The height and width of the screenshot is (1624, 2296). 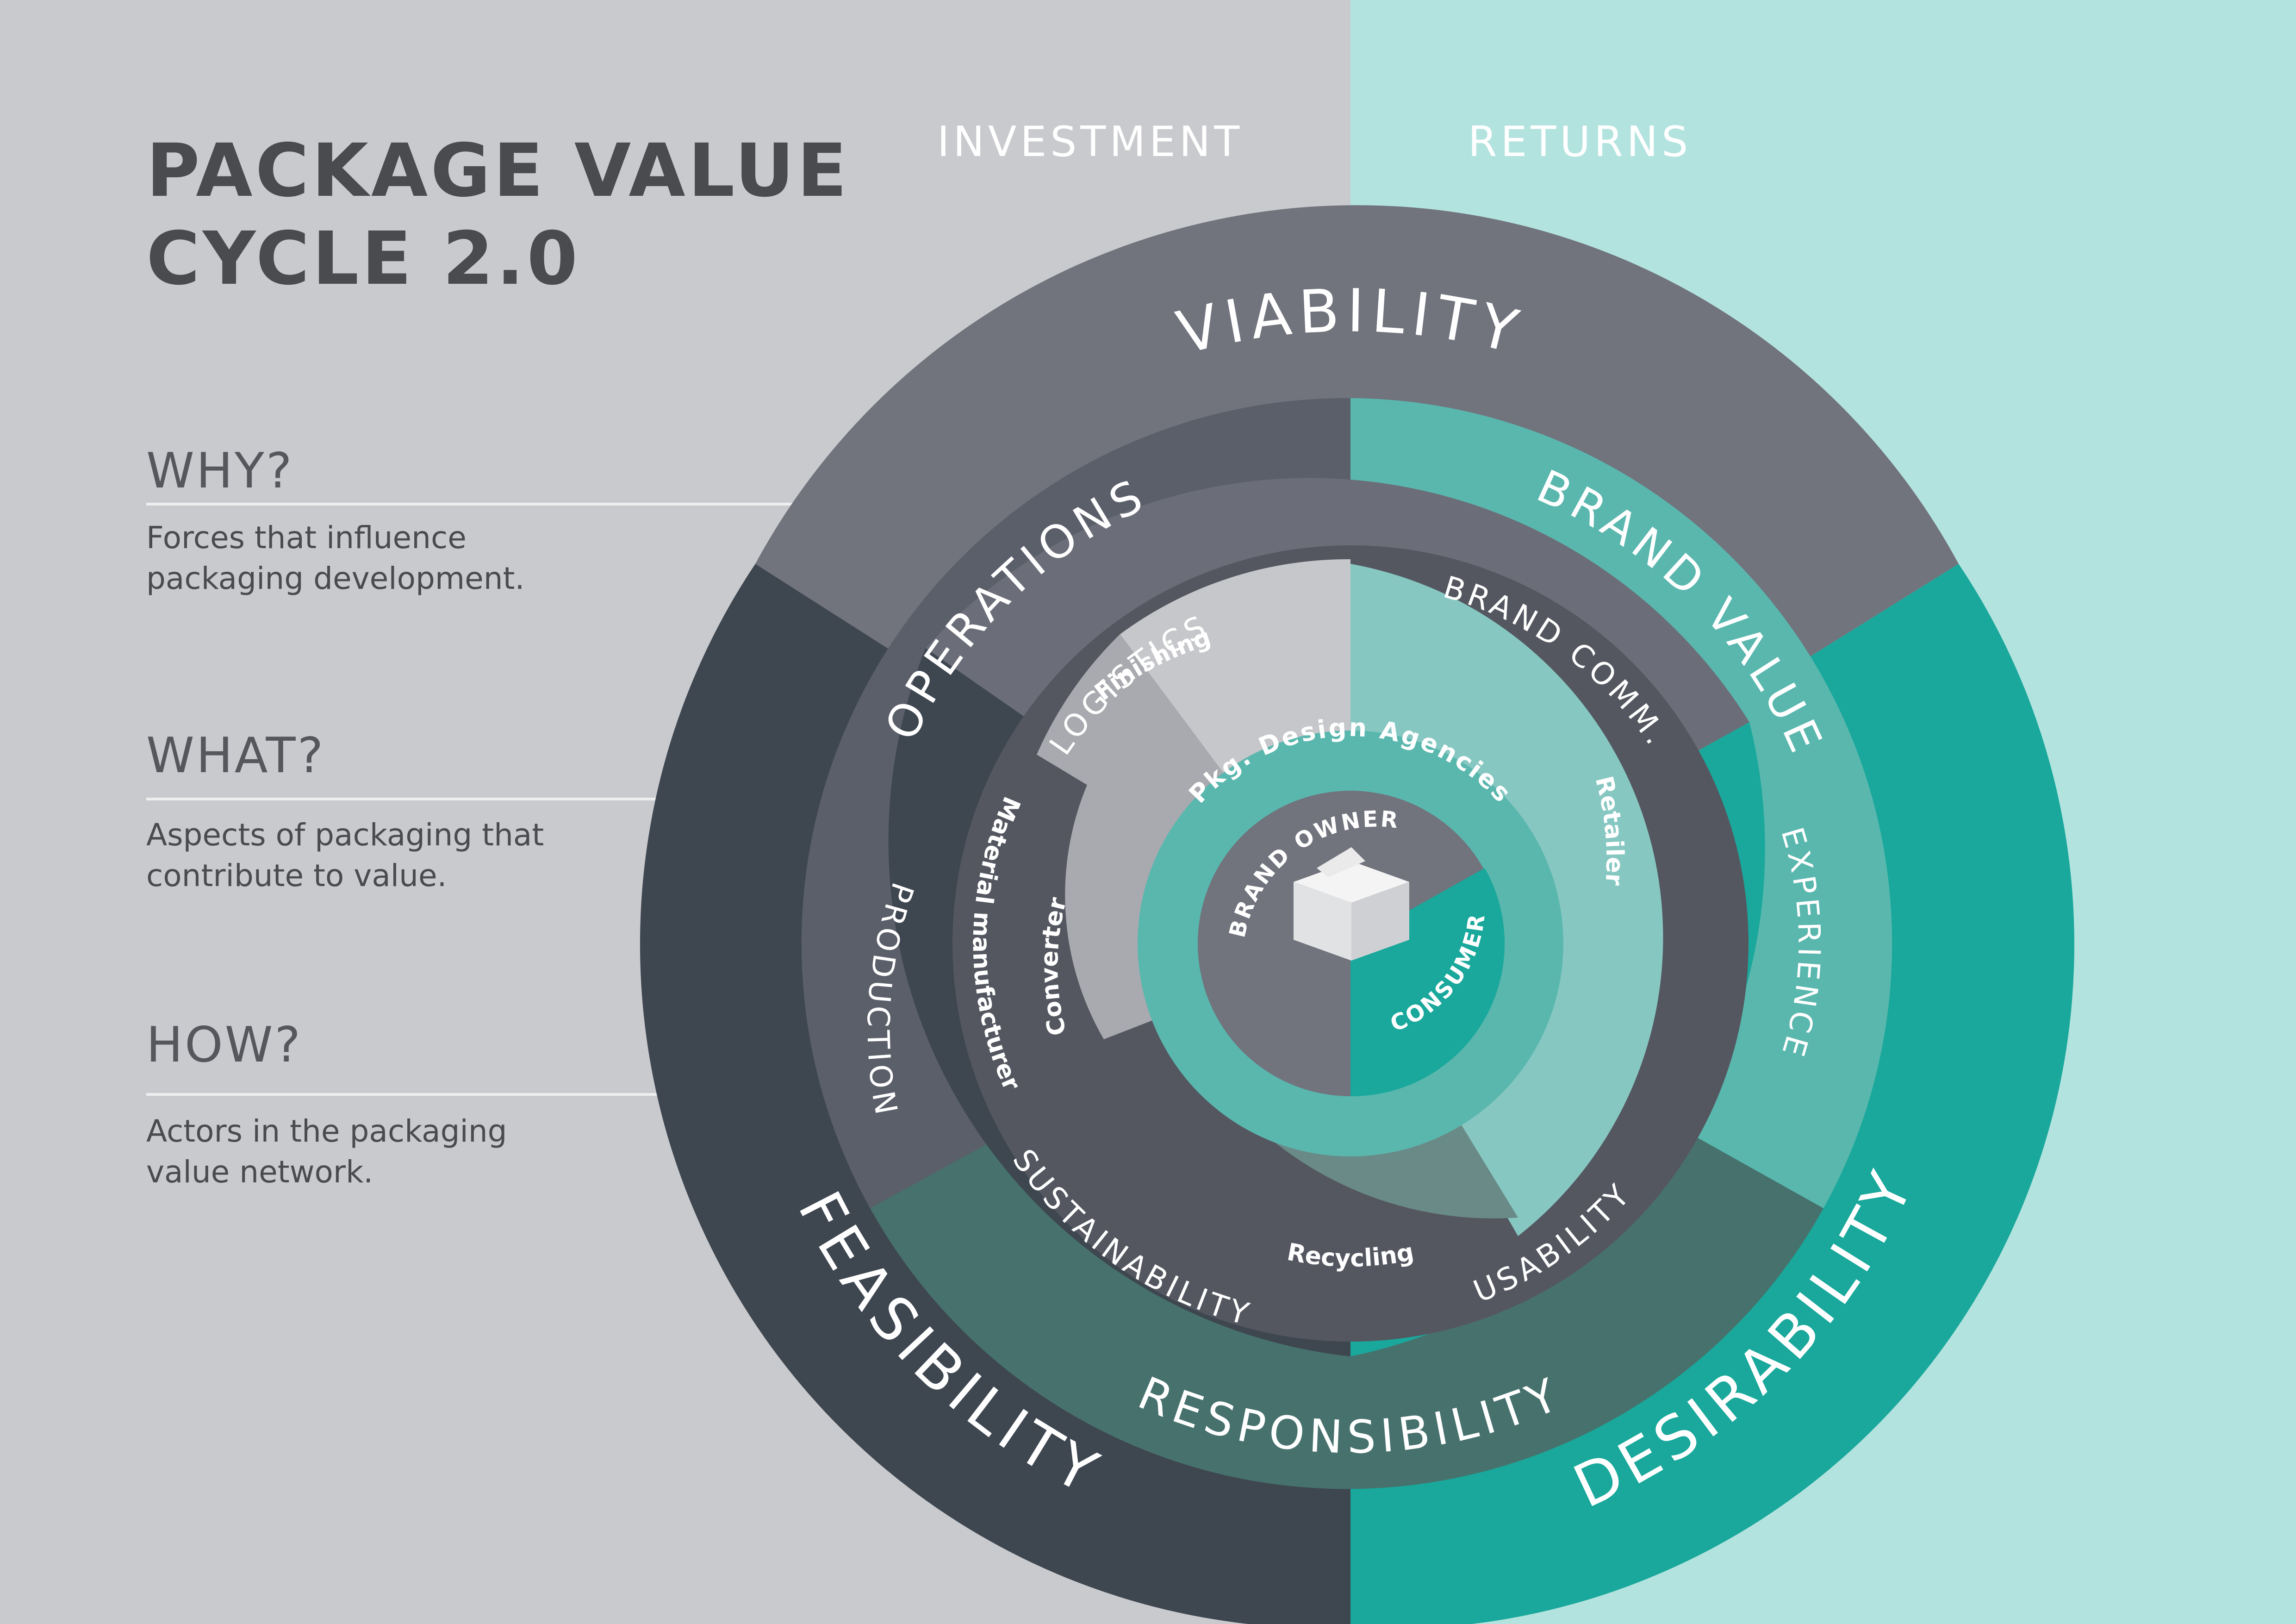 I want to click on returns-heading: RETURNS, so click(x=1580, y=142).